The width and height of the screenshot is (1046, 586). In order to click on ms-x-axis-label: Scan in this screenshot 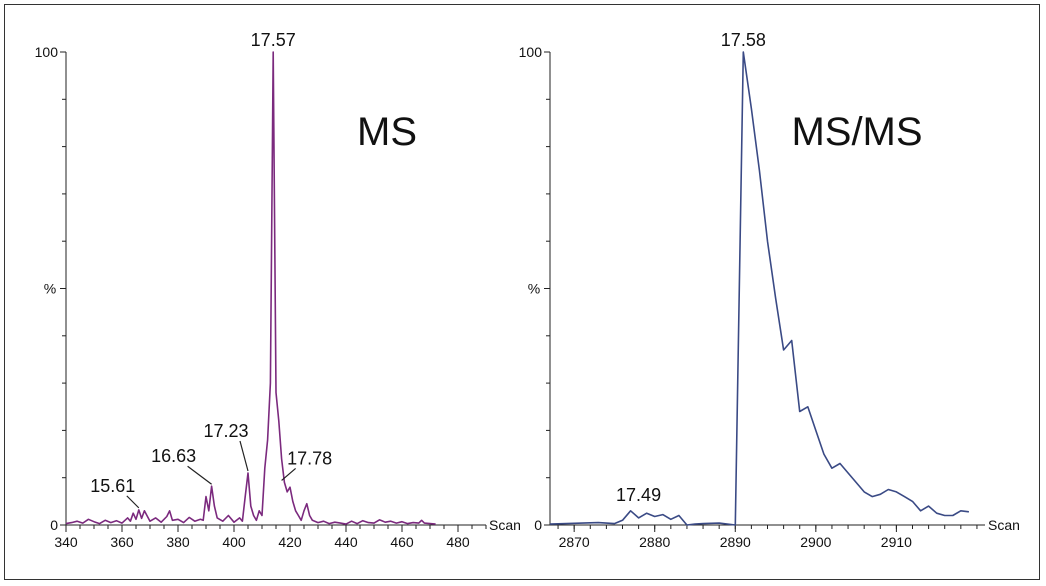, I will do `click(505, 525)`.